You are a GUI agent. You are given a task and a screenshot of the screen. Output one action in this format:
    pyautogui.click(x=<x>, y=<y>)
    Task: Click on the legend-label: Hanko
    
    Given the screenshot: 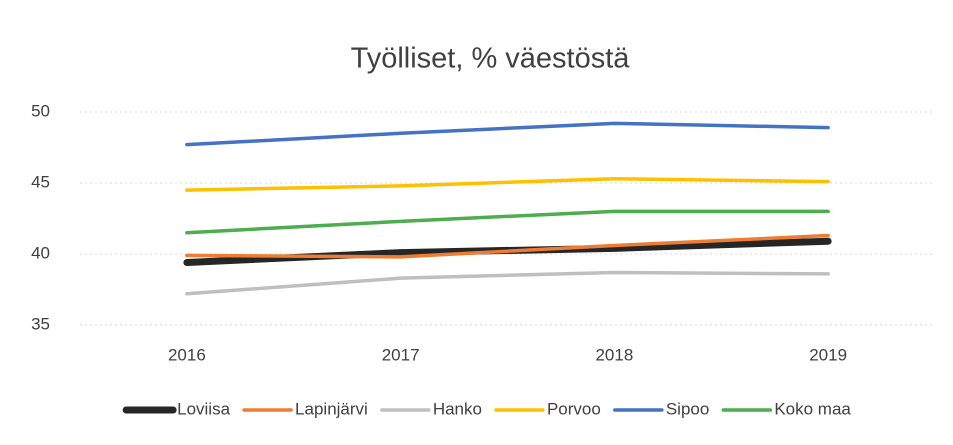 What is the action you would take?
    pyautogui.click(x=457, y=408)
    